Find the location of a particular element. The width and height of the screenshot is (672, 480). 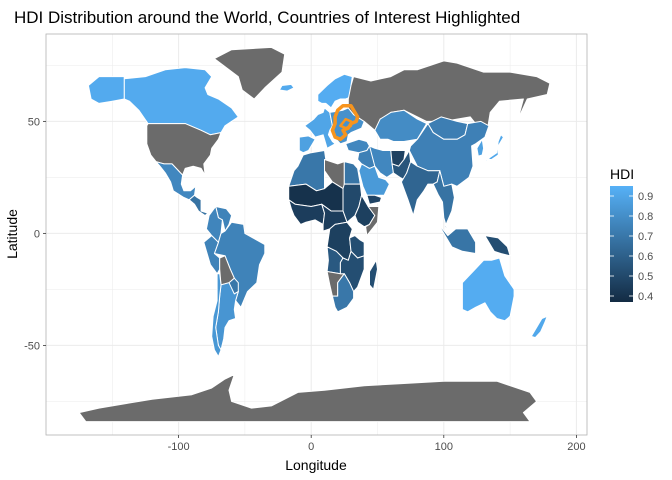

x-axis-ticks: -100 0 100 200 is located at coordinates (377, 444).